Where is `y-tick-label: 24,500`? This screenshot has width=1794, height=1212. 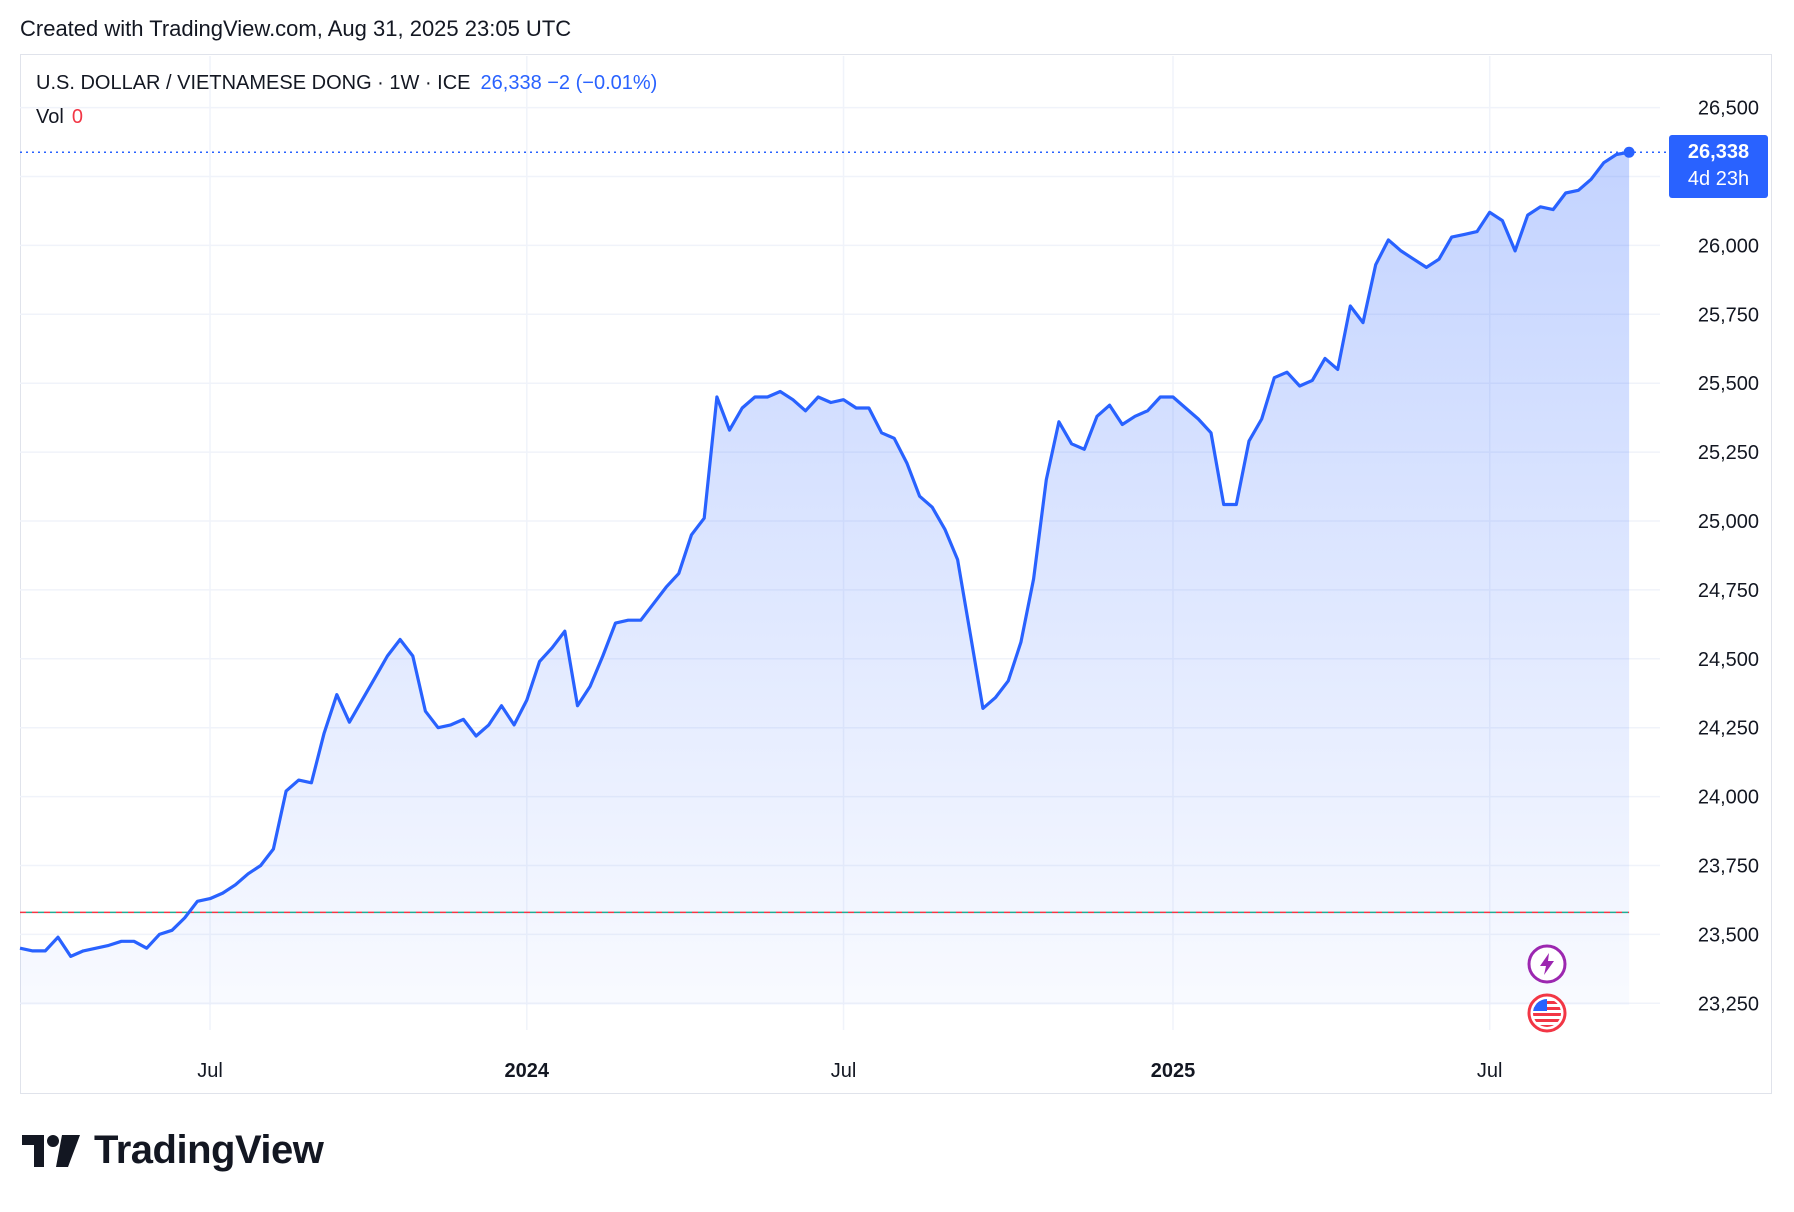
y-tick-label: 24,500 is located at coordinates (1728, 660).